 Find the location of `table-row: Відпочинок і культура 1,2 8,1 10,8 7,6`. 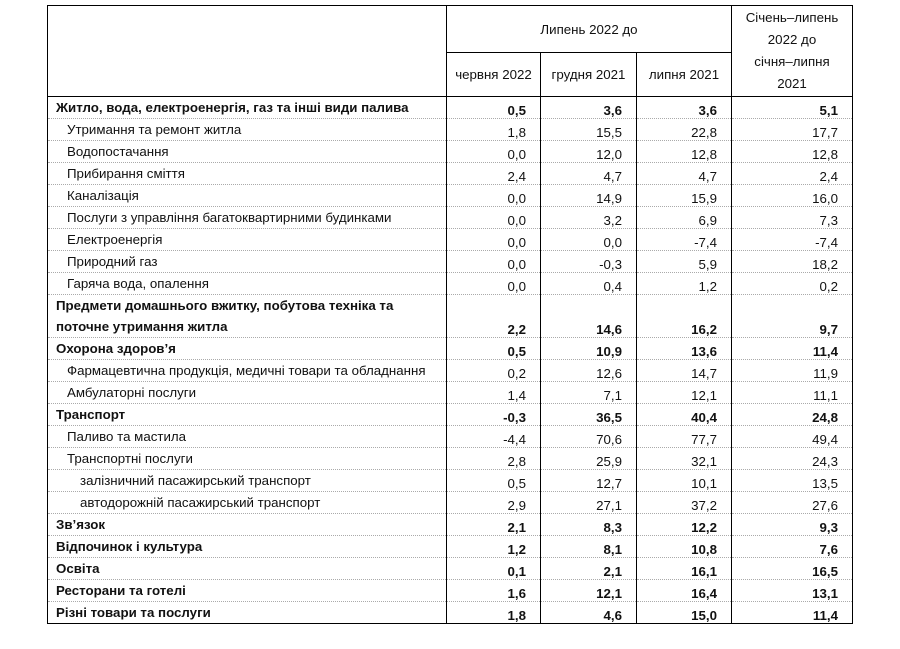

table-row: Відпочинок і культура 1,2 8,1 10,8 7,6 is located at coordinates (450, 546).